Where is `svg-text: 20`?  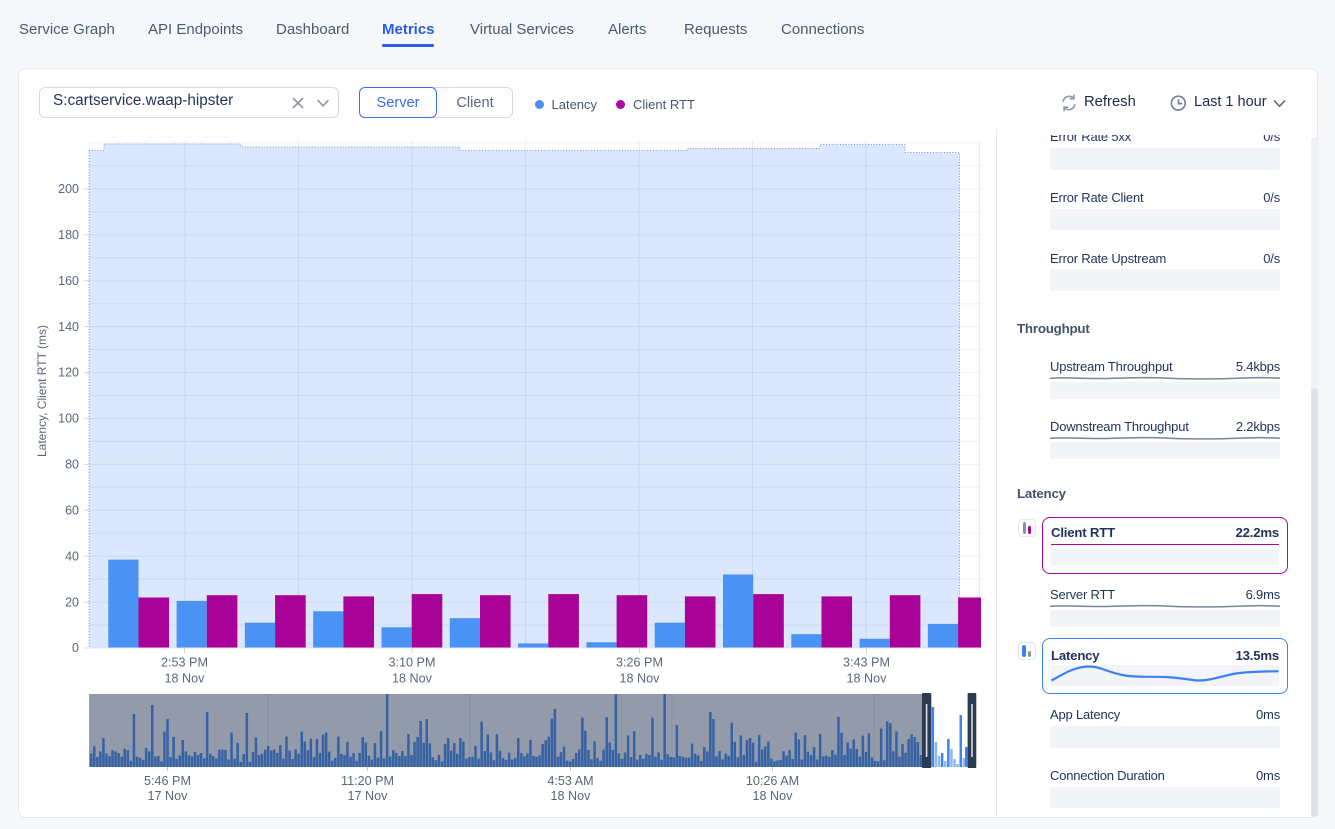 svg-text: 20 is located at coordinates (72, 602).